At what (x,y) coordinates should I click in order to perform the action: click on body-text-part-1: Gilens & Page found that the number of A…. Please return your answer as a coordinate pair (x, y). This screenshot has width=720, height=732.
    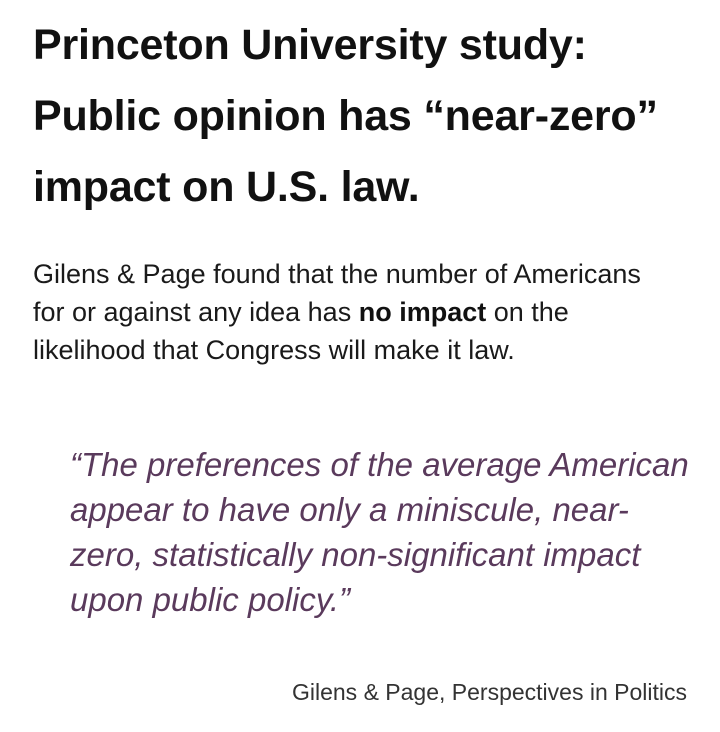
    Looking at the image, I should click on (337, 293).